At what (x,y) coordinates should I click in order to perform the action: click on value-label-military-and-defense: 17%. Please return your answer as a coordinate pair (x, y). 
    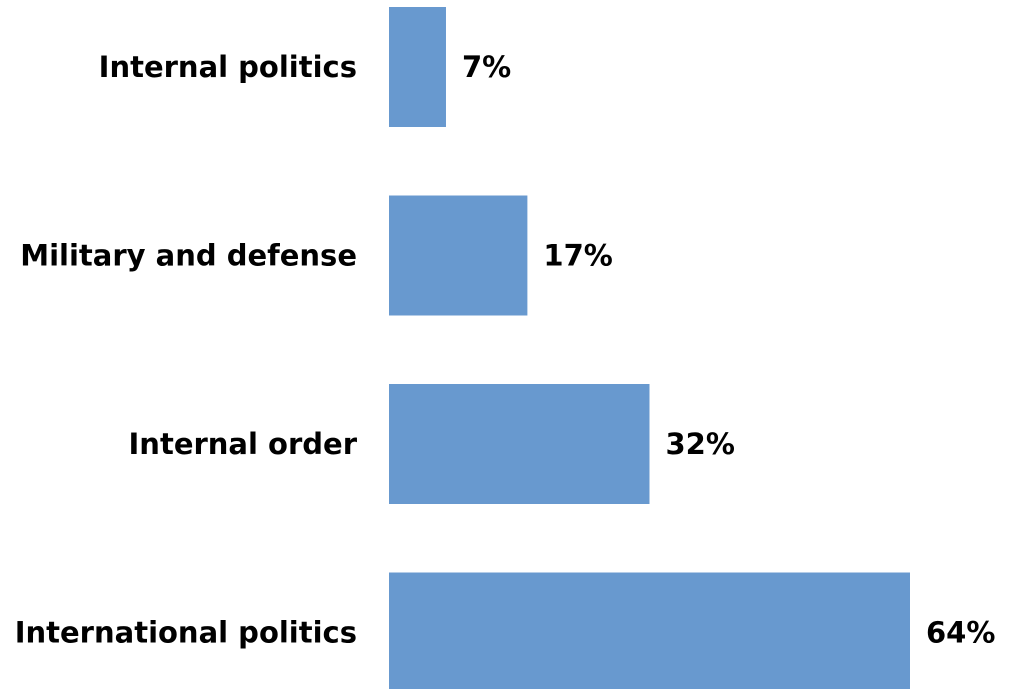
    Looking at the image, I should click on (577, 256).